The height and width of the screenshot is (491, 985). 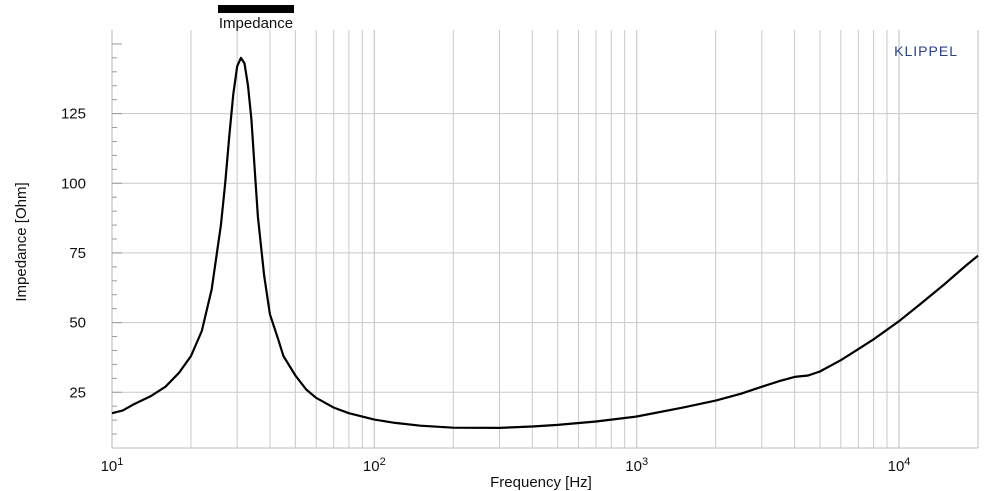 I want to click on y-tick-label: 100, so click(x=73, y=183).